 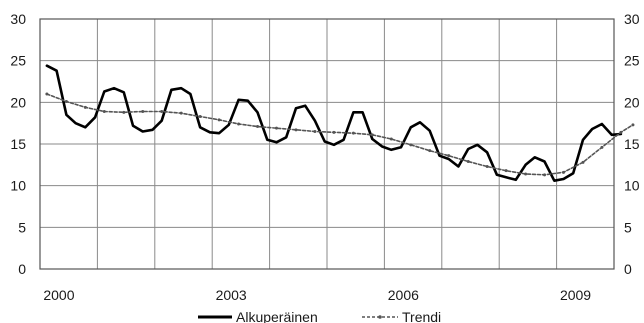 I want to click on x-tick-label: 2009, so click(x=575, y=295).